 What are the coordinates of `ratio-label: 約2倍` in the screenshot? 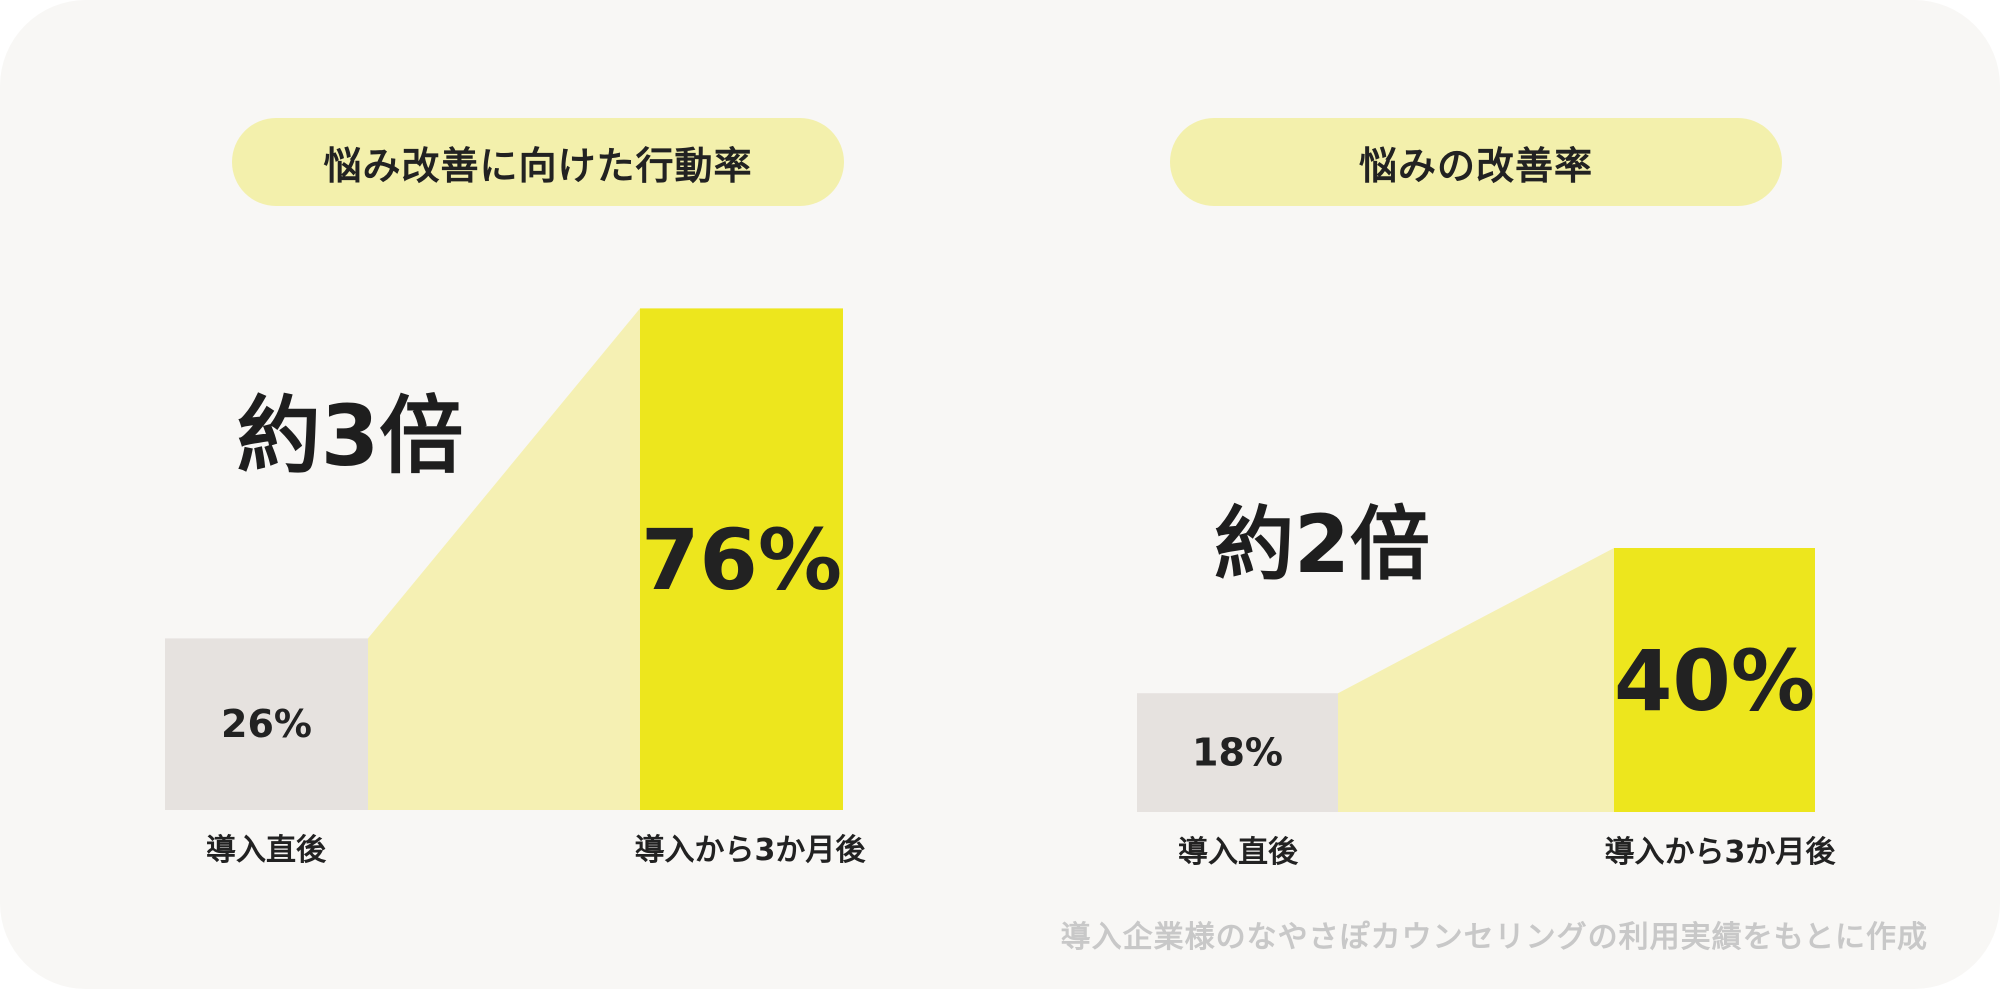 It's located at (1322, 544).